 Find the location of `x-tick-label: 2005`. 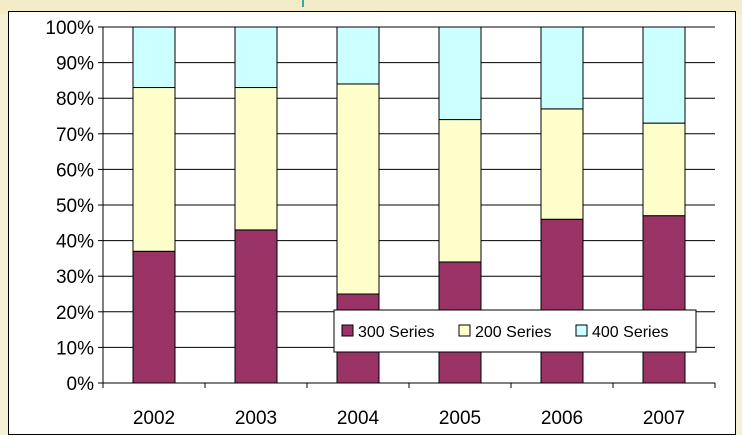

x-tick-label: 2005 is located at coordinates (460, 418).